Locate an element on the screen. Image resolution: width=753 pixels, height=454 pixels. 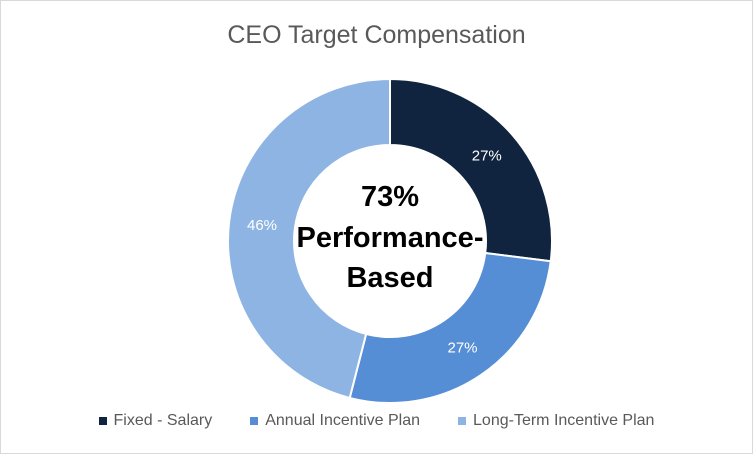
center-label-text-2: Based is located at coordinates (389, 278).